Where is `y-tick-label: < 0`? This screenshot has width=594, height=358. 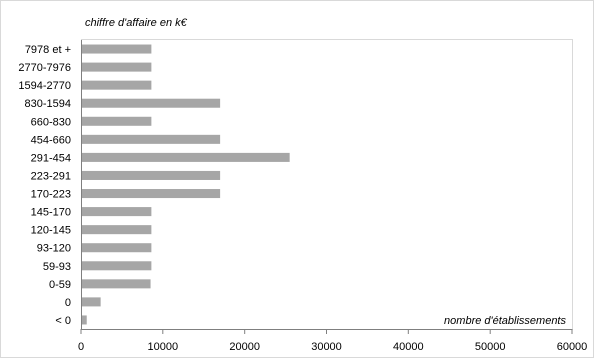
y-tick-label: < 0 is located at coordinates (63, 321).